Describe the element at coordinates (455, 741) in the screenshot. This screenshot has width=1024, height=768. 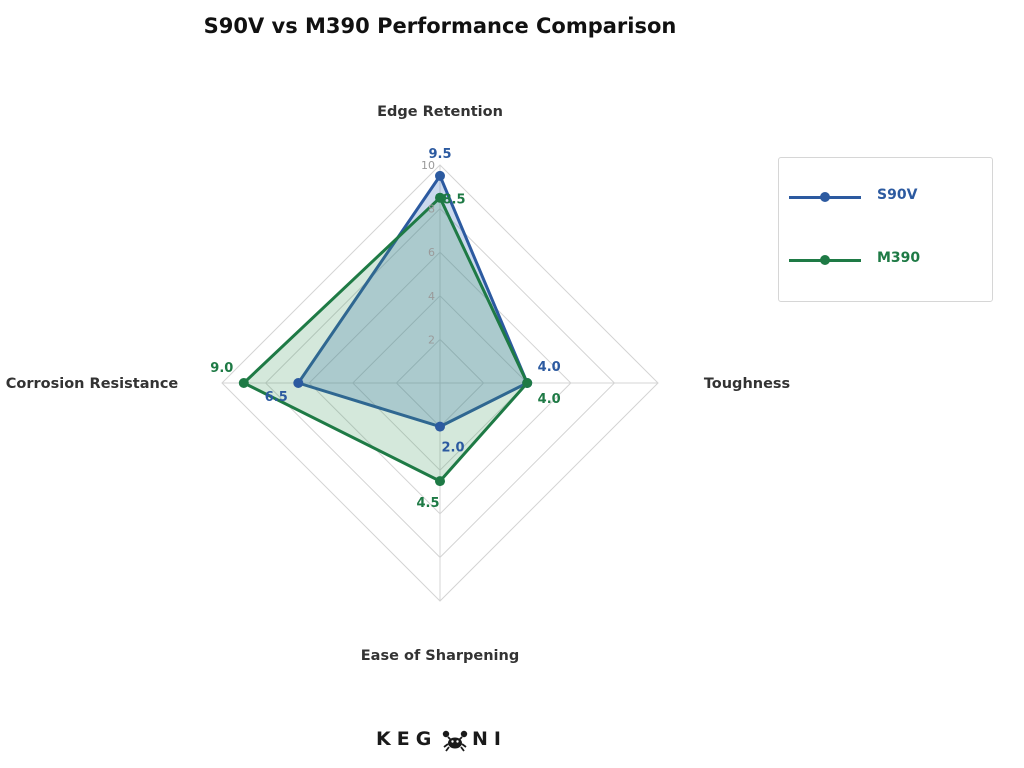
I see `crab-icon` at that location.